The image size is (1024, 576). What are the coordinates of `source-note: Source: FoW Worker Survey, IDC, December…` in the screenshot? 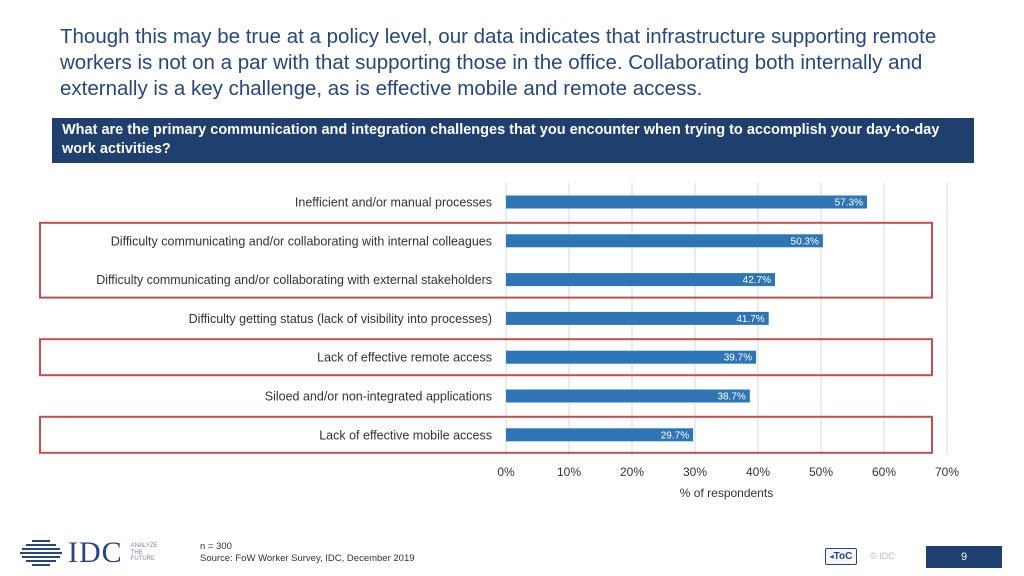 It's located at (307, 558).